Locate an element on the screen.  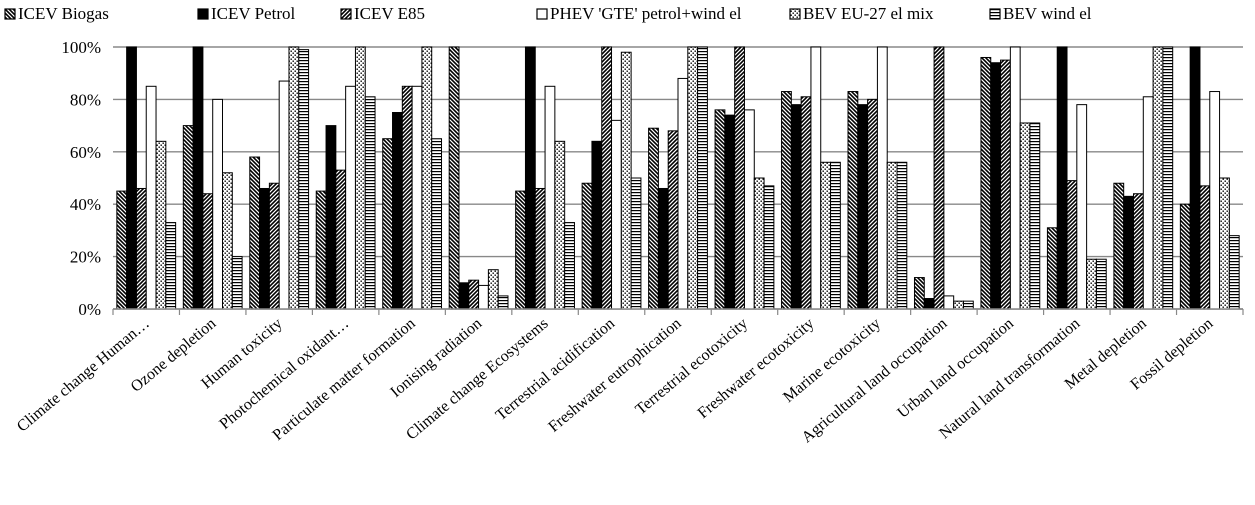
legend-swatch-icev-biogas is located at coordinates (10, 14).